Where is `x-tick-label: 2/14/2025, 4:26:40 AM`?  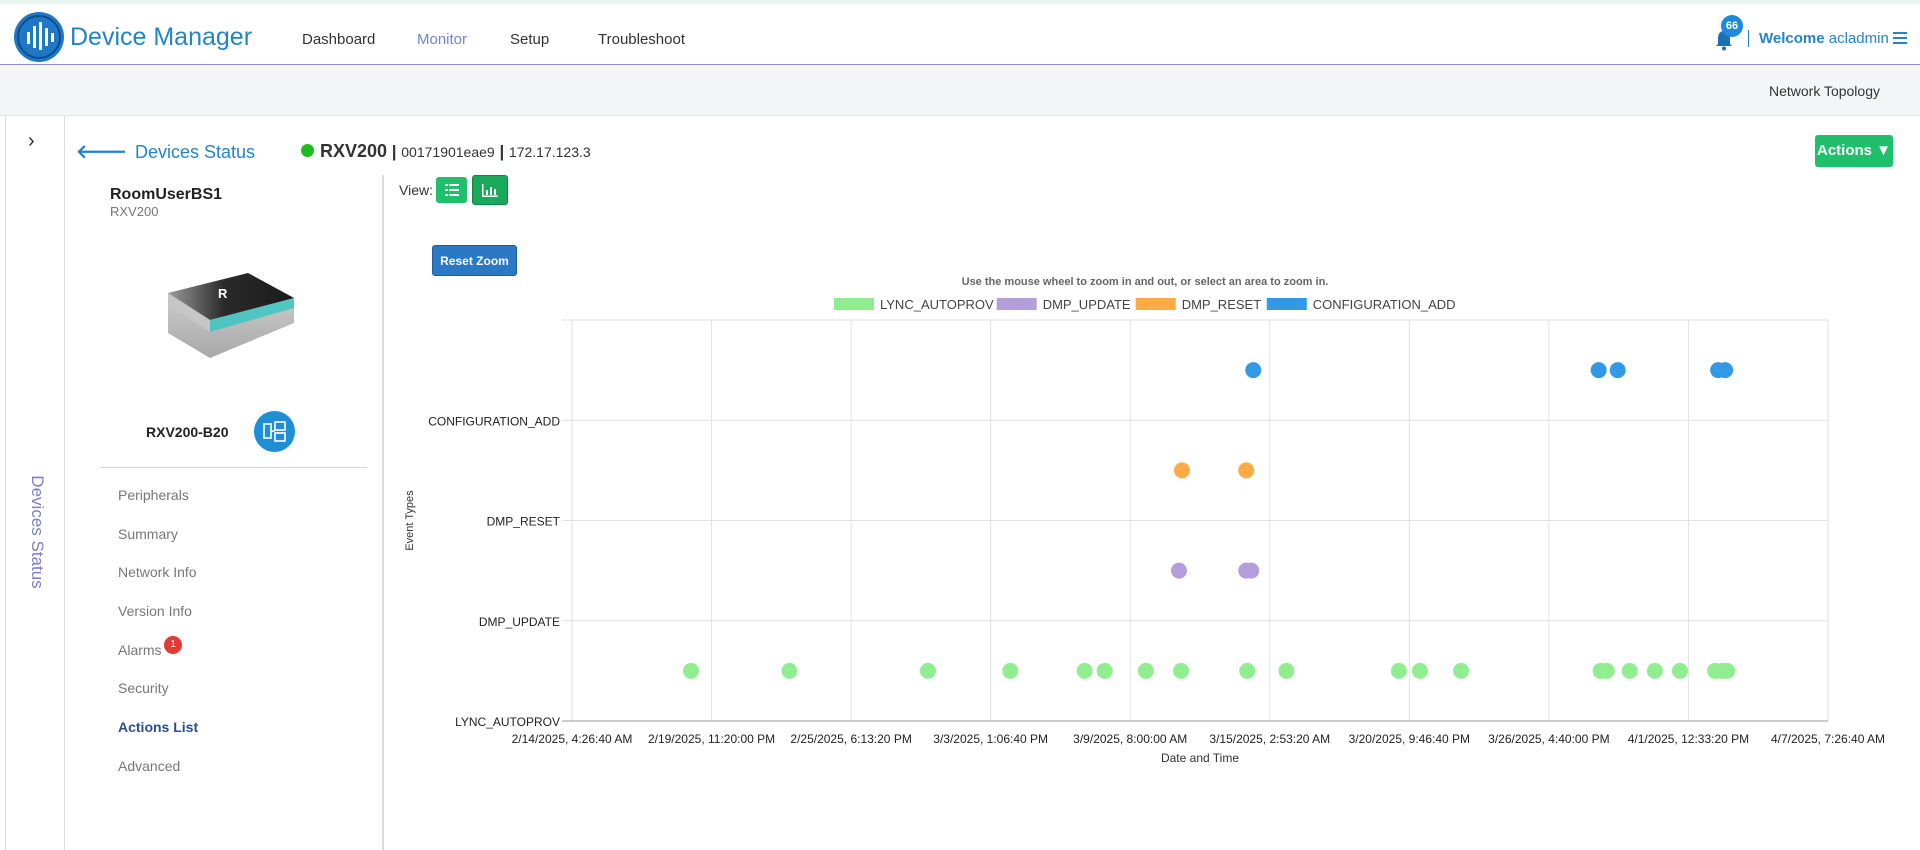
x-tick-label: 2/14/2025, 4:26:40 AM is located at coordinates (572, 739).